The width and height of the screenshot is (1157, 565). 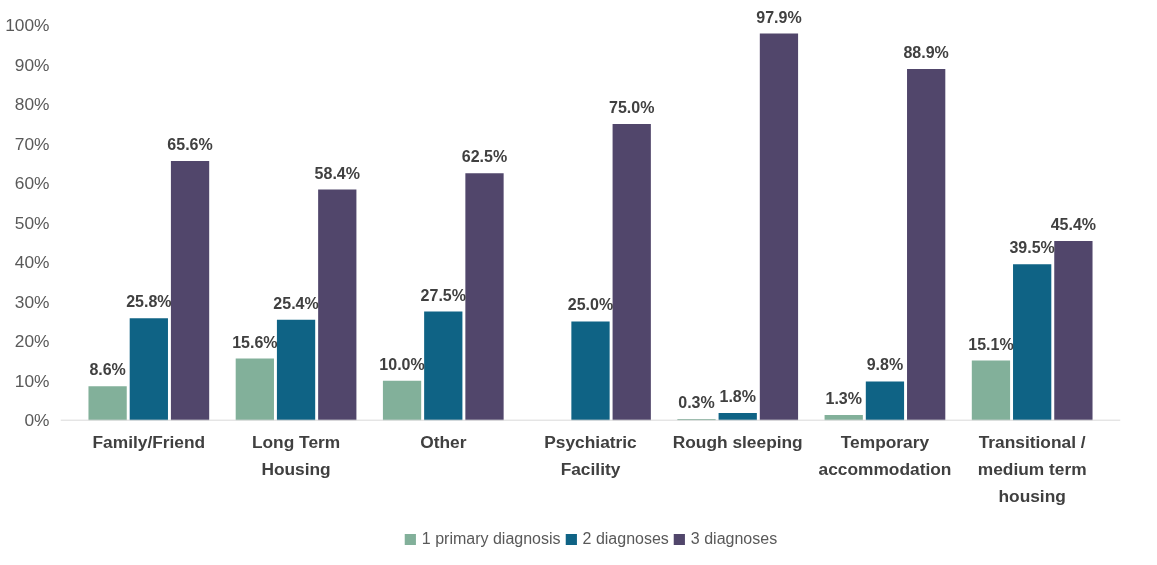 What do you see at coordinates (32, 143) in the screenshot?
I see `y-tick-label: 70%` at bounding box center [32, 143].